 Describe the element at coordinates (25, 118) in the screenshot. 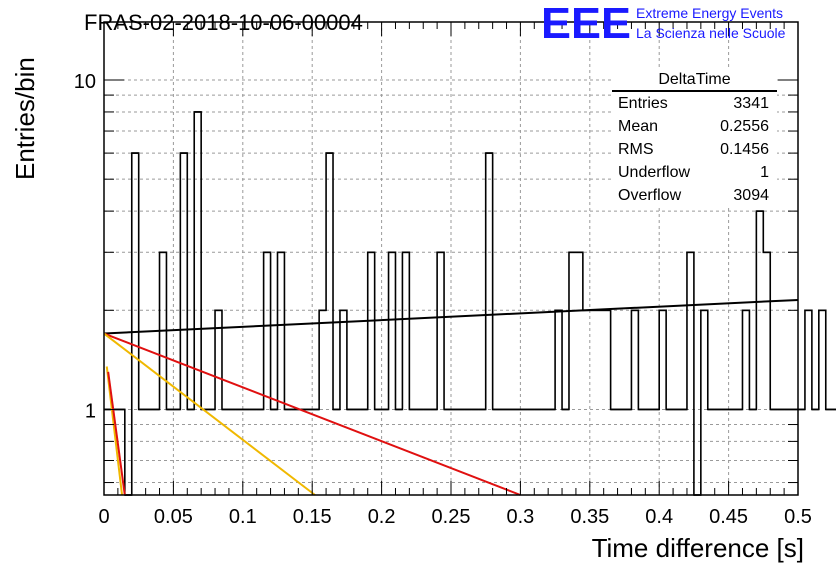

I see `y-axis-label: Entries/bin` at that location.